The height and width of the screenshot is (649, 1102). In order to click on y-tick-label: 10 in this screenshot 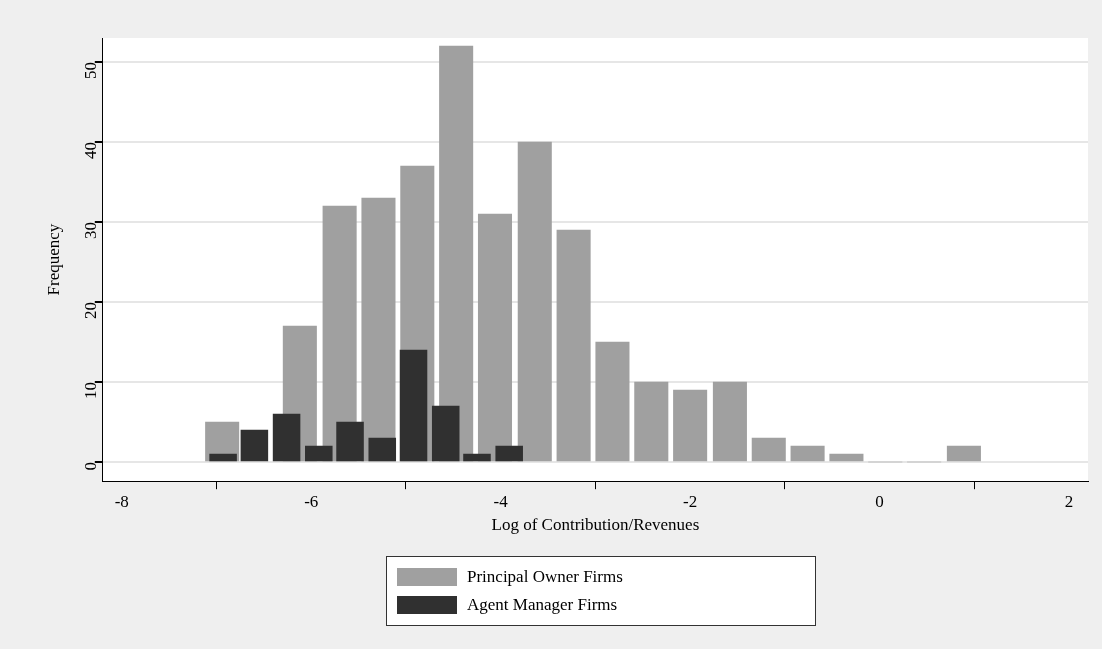, I will do `click(91, 390)`.